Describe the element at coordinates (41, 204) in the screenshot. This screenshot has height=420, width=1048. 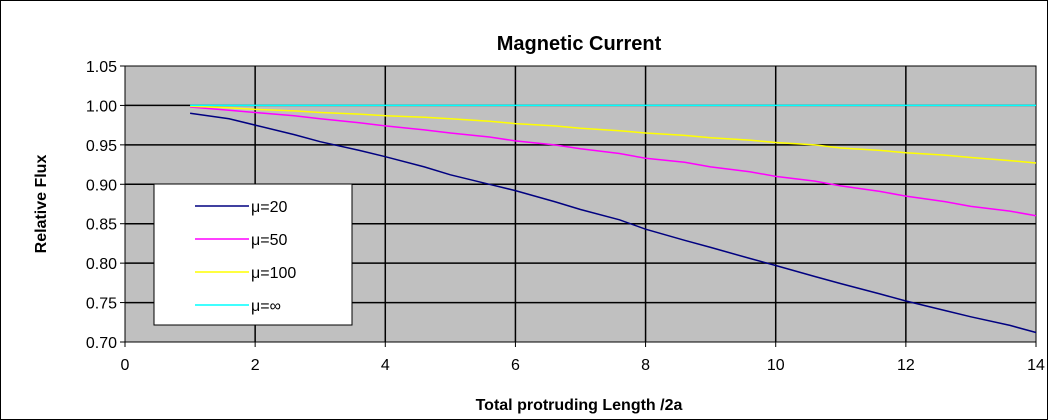
I see `y-axis-label: Relative Flux` at that location.